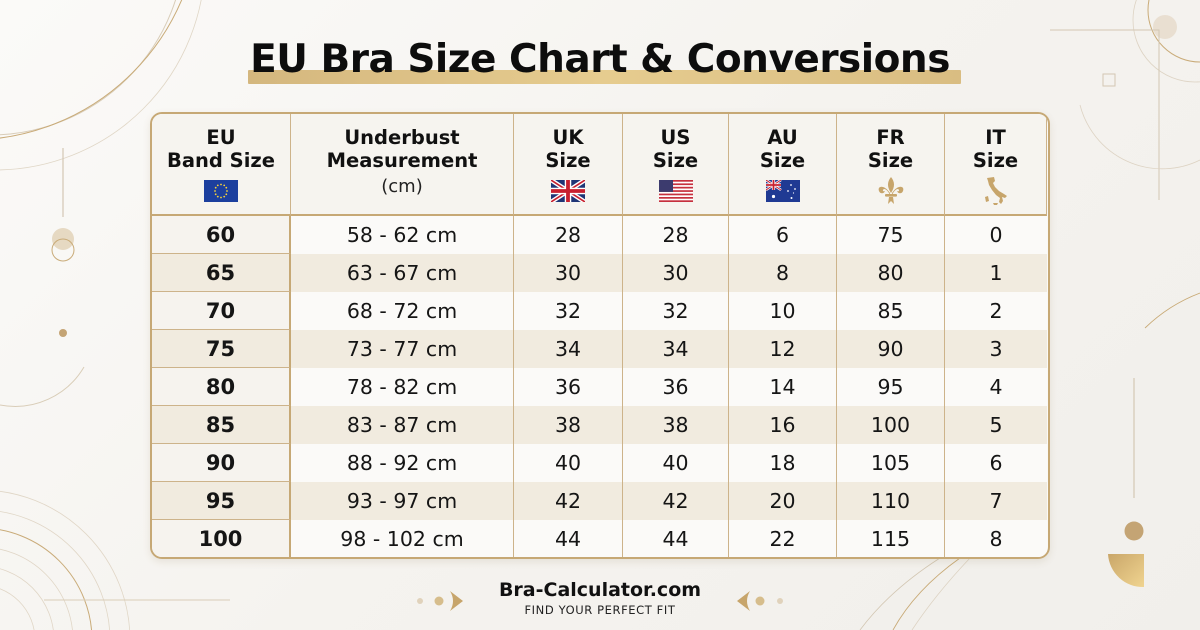 The image size is (1200, 630). I want to click on cell-us: 30, so click(676, 273).